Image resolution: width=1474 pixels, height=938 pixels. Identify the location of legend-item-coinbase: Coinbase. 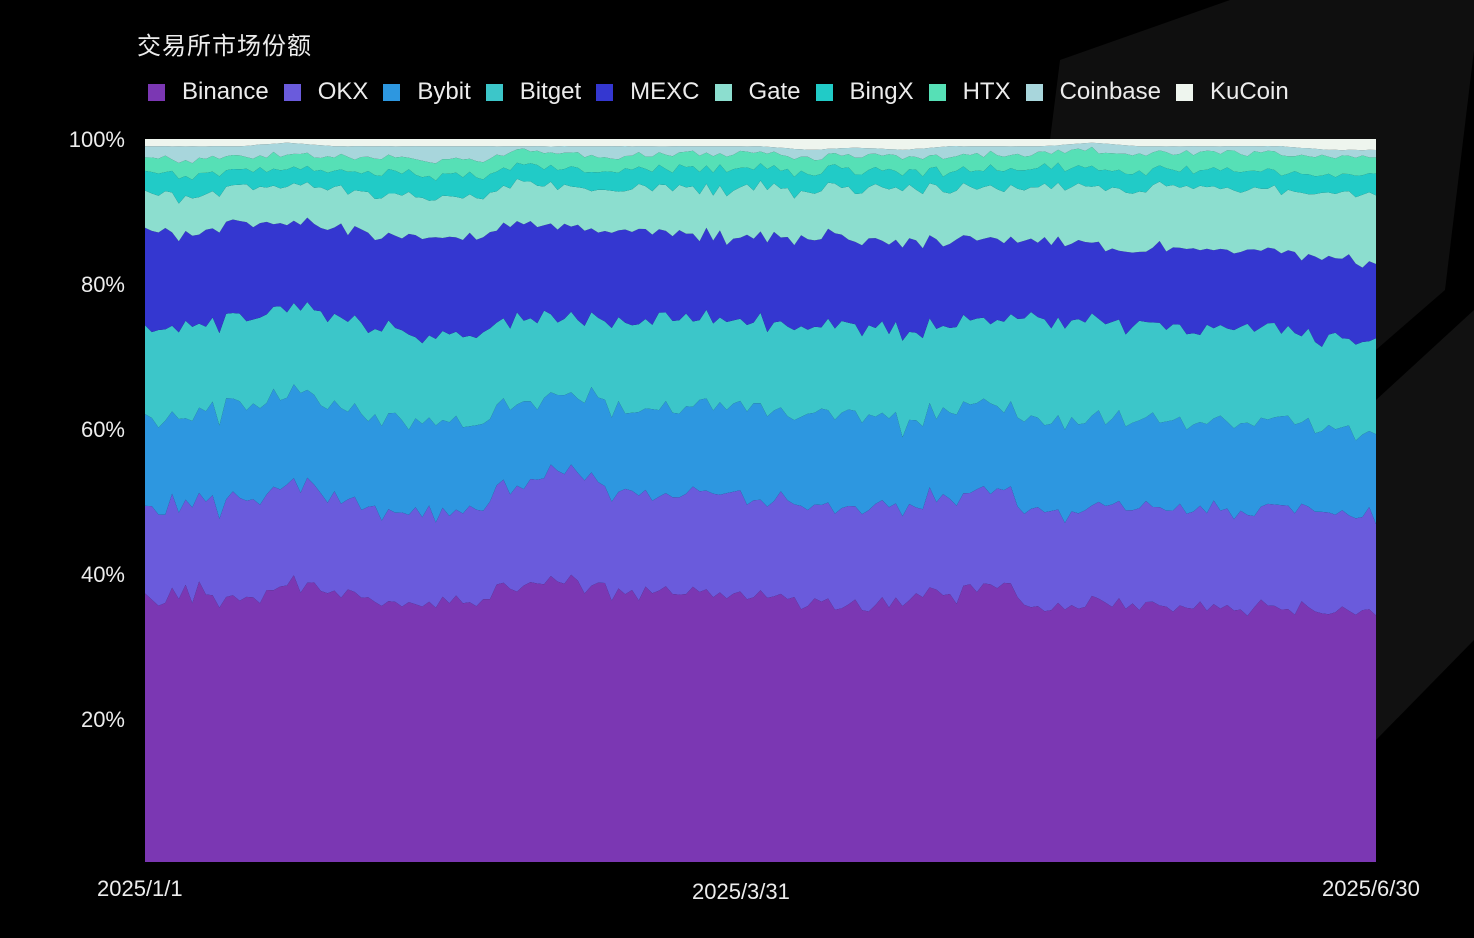
(1093, 92).